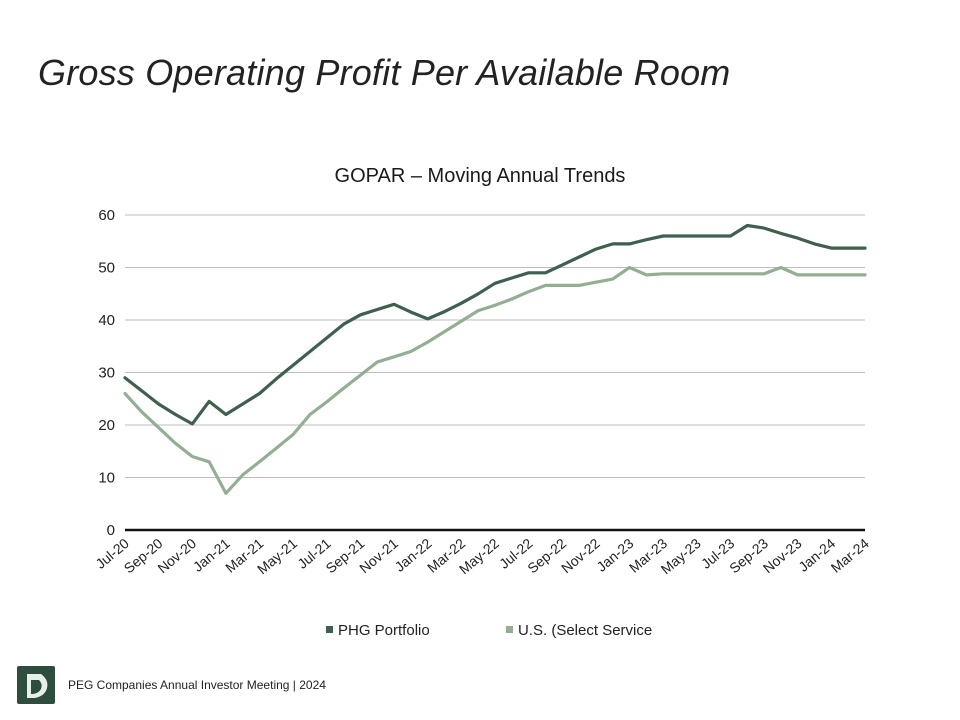 The height and width of the screenshot is (720, 960). What do you see at coordinates (580, 555) in the screenshot?
I see `x-tick-label: Nov-22` at bounding box center [580, 555].